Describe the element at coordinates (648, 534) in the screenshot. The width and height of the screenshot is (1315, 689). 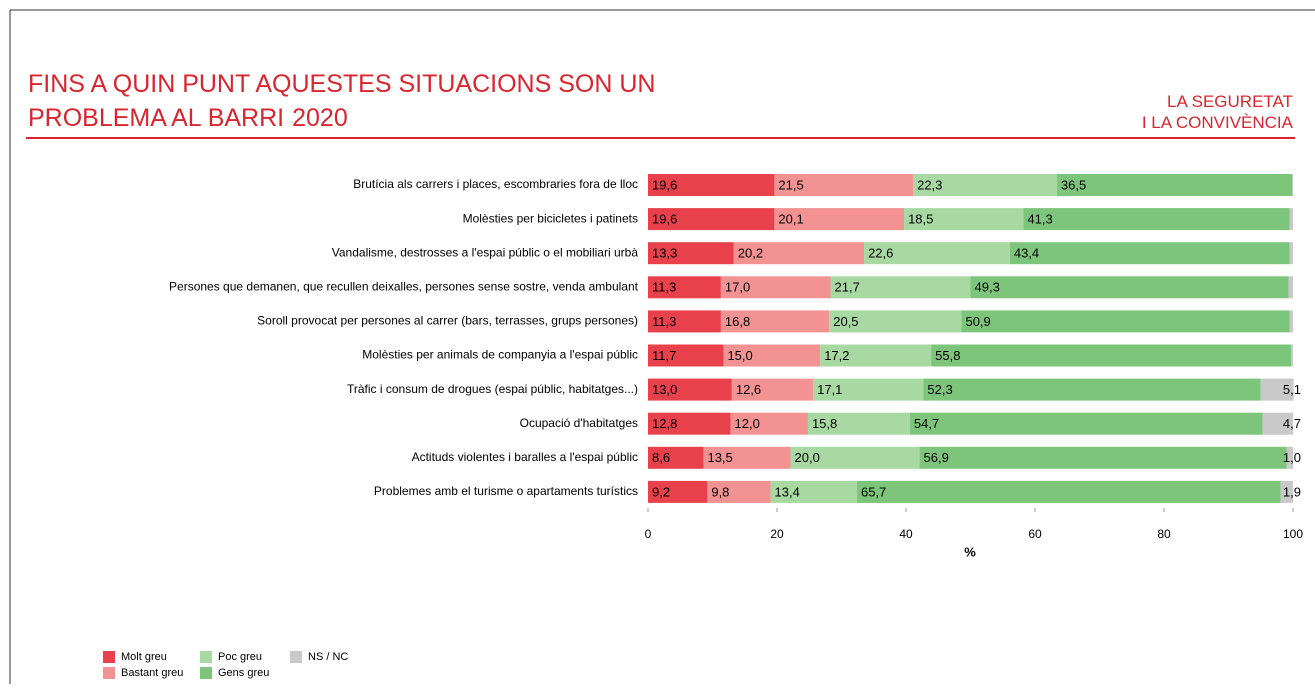
I see `x-tick-label: 0` at that location.